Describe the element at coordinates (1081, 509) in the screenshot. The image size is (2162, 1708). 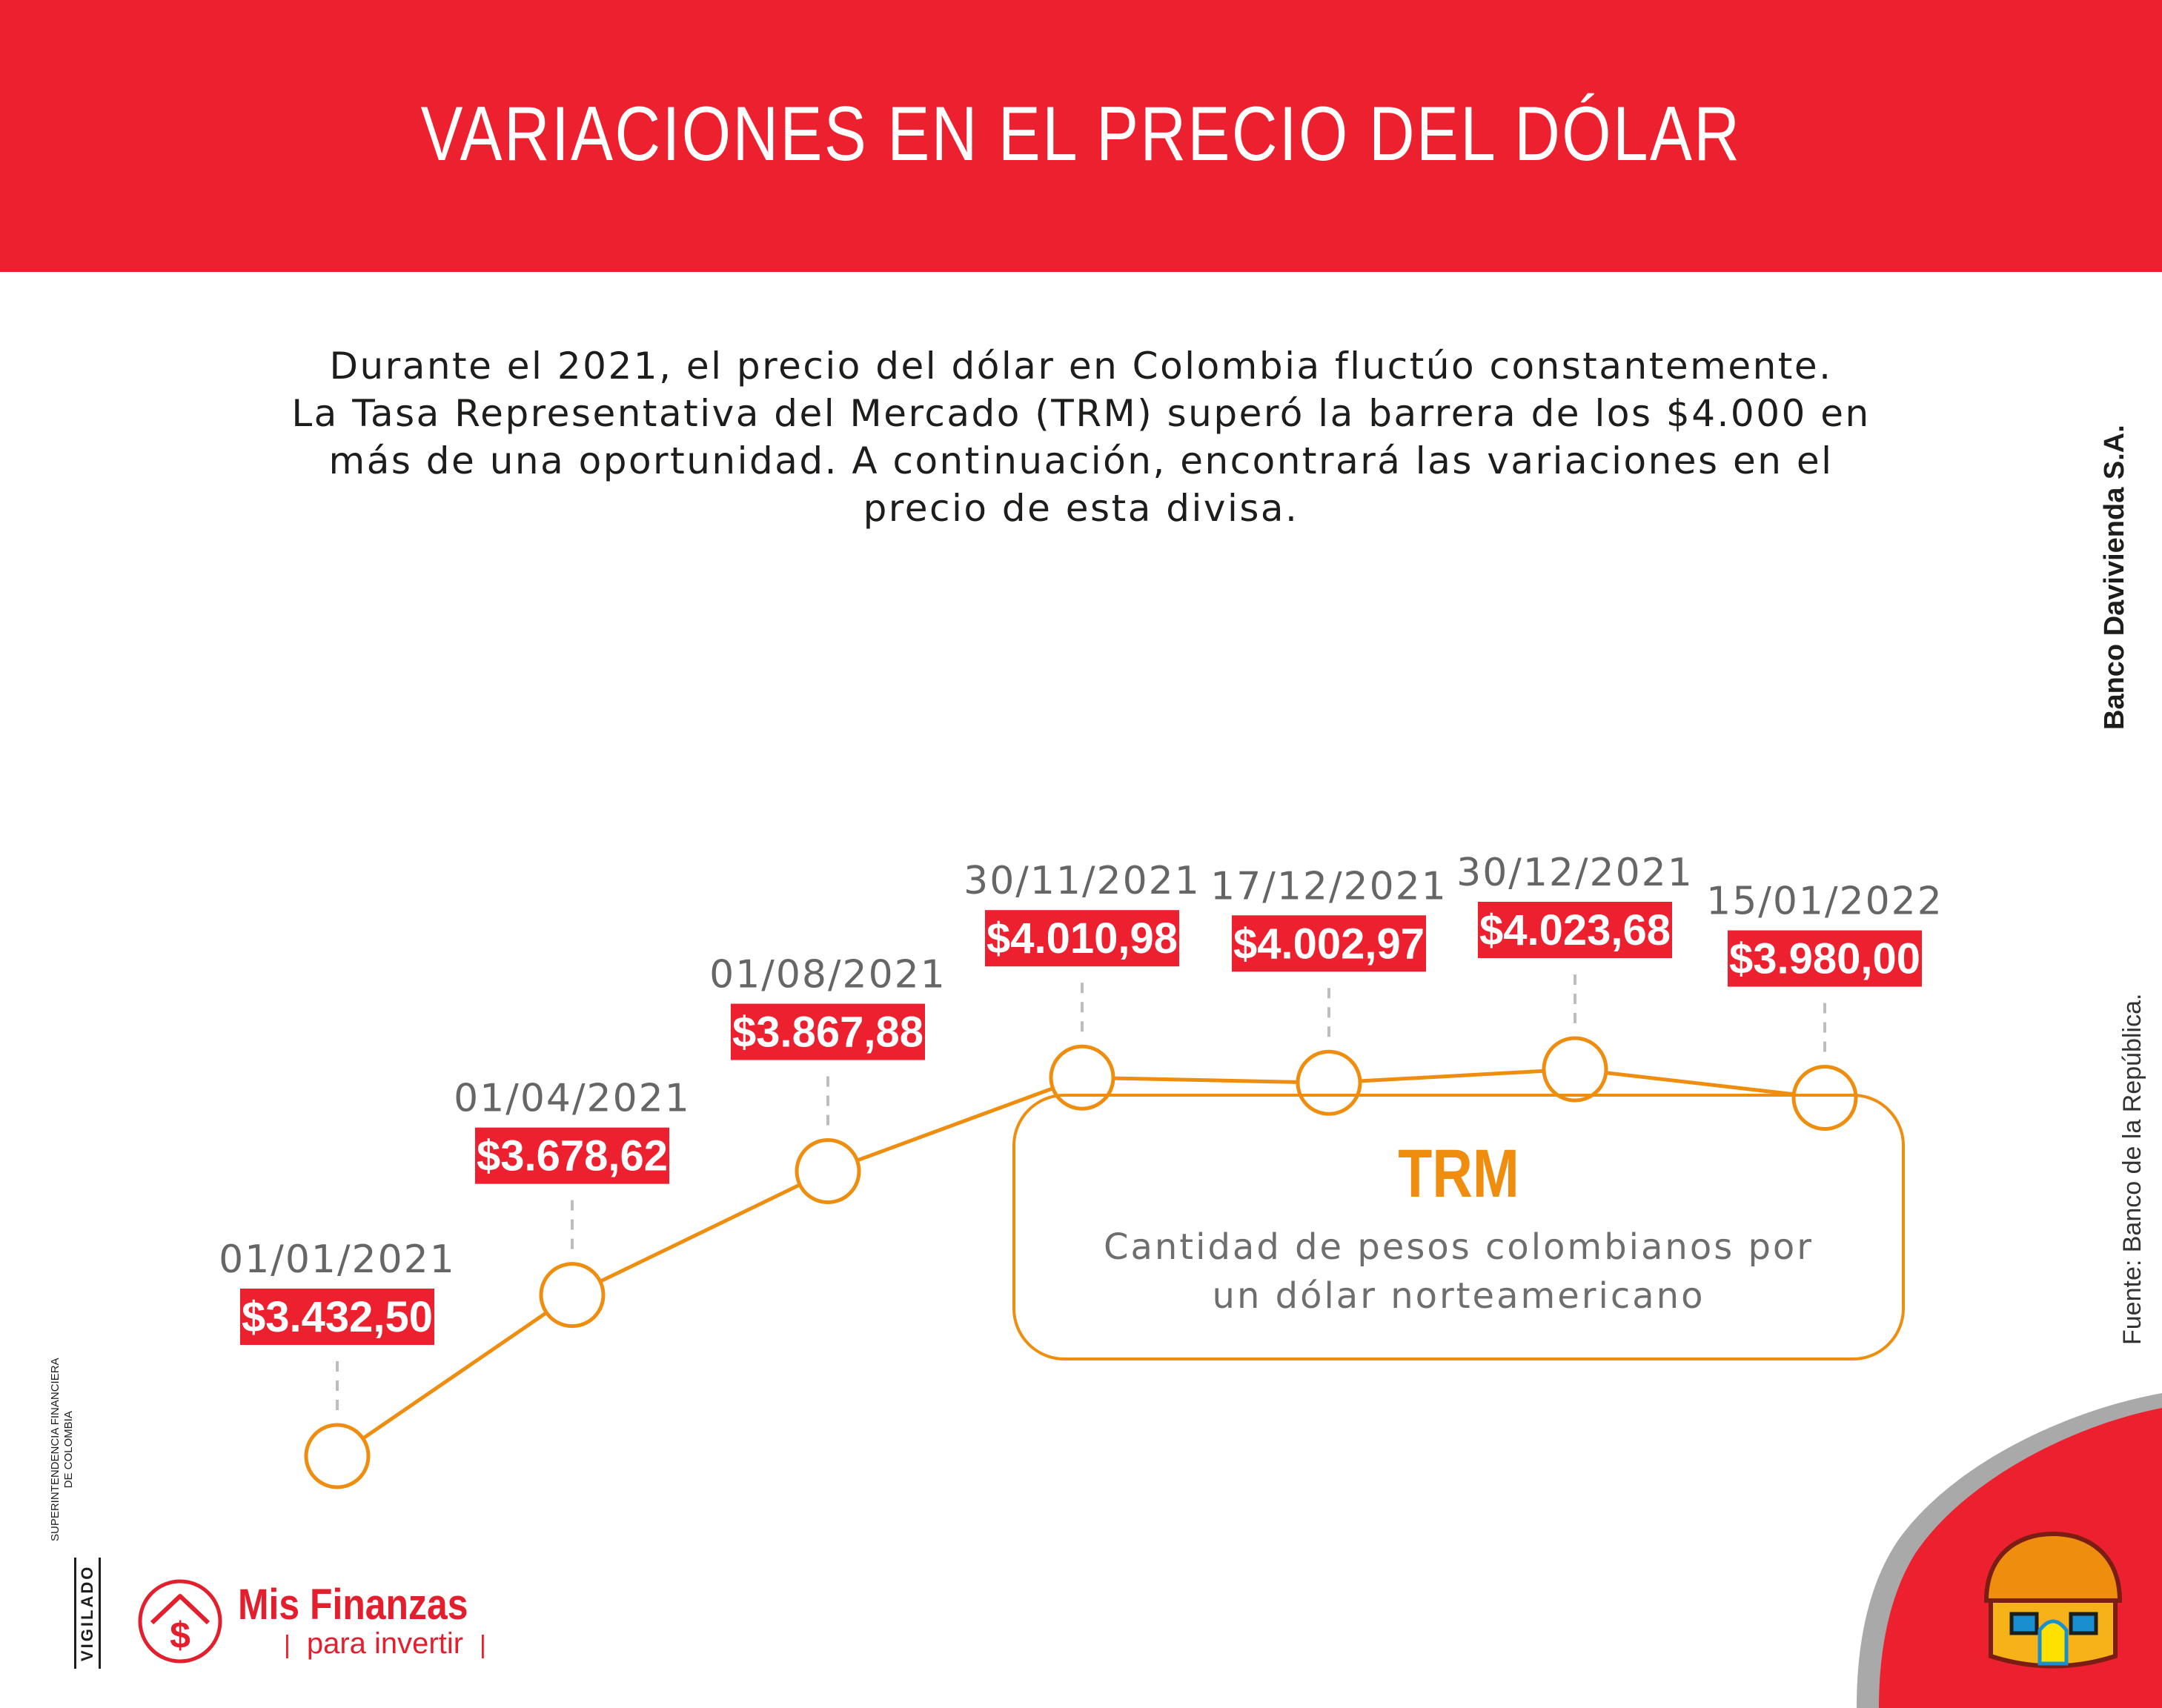
I see `intro-line: precio de esta divisa.` at that location.